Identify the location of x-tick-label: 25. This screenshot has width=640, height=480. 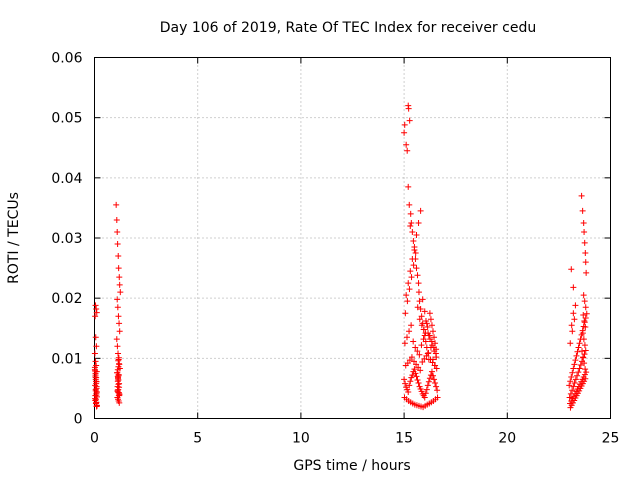
(611, 439).